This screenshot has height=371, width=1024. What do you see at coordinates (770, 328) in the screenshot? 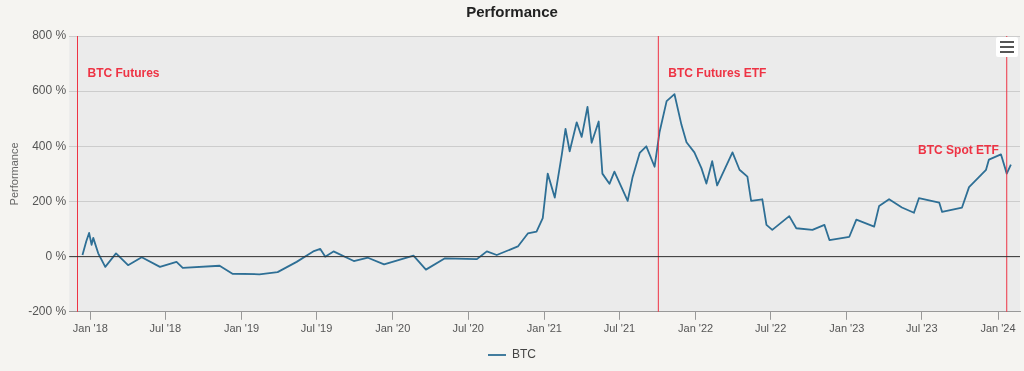
I see `x-tick-label: Jul '22` at bounding box center [770, 328].